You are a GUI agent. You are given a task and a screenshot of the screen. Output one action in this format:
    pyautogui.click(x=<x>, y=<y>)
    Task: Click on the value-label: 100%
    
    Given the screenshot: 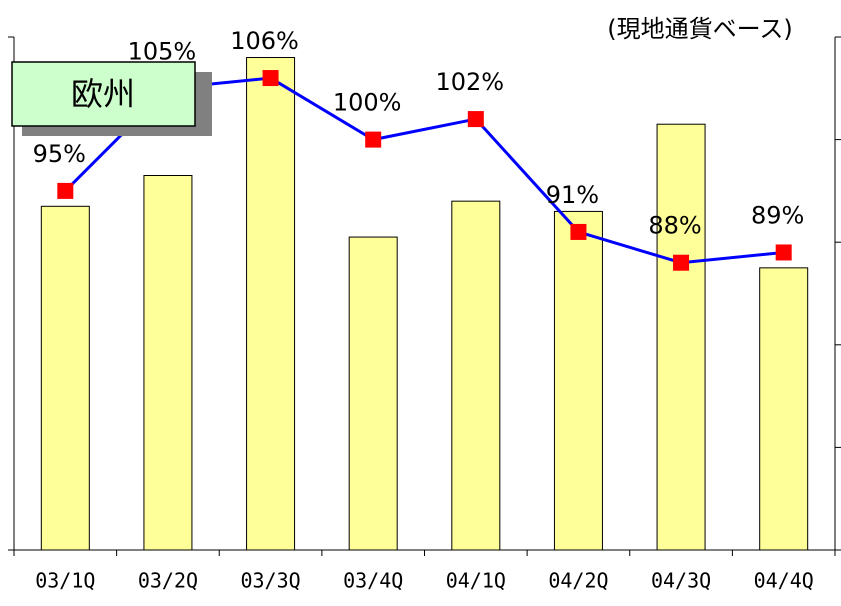 What is the action you would take?
    pyautogui.click(x=367, y=103)
    